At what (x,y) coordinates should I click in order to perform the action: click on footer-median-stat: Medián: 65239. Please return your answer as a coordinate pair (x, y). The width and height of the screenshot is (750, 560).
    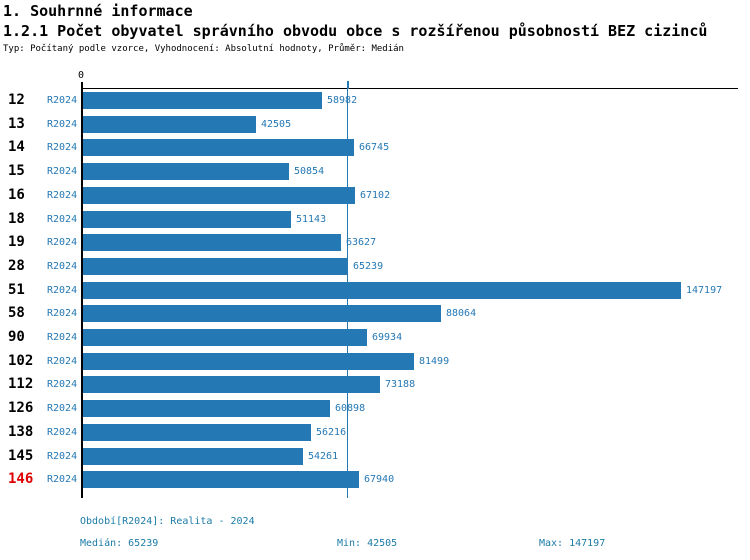
    Looking at the image, I should click on (119, 543).